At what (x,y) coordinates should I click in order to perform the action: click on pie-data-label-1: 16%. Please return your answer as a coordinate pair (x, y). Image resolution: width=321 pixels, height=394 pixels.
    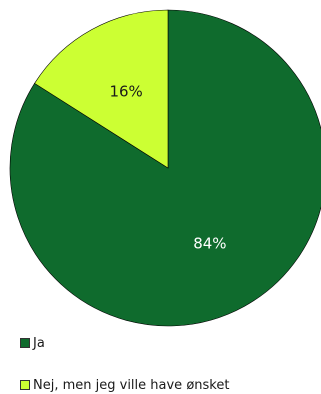
    Looking at the image, I should click on (125, 91).